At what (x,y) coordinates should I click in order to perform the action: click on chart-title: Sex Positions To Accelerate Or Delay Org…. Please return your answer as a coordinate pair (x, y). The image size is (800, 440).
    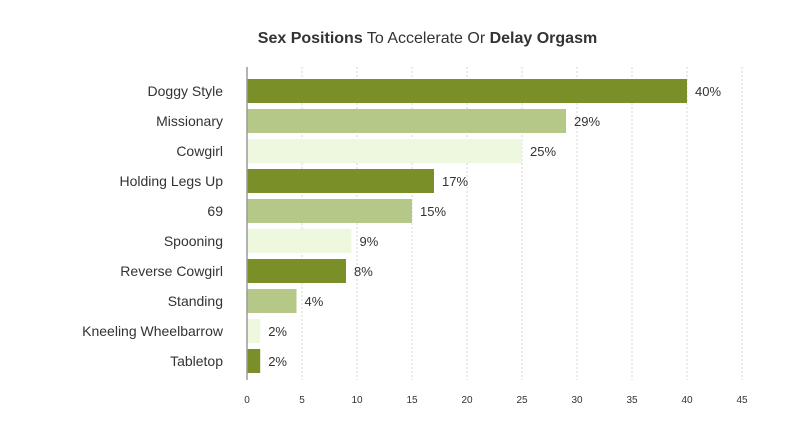
    Looking at the image, I should click on (400, 39).